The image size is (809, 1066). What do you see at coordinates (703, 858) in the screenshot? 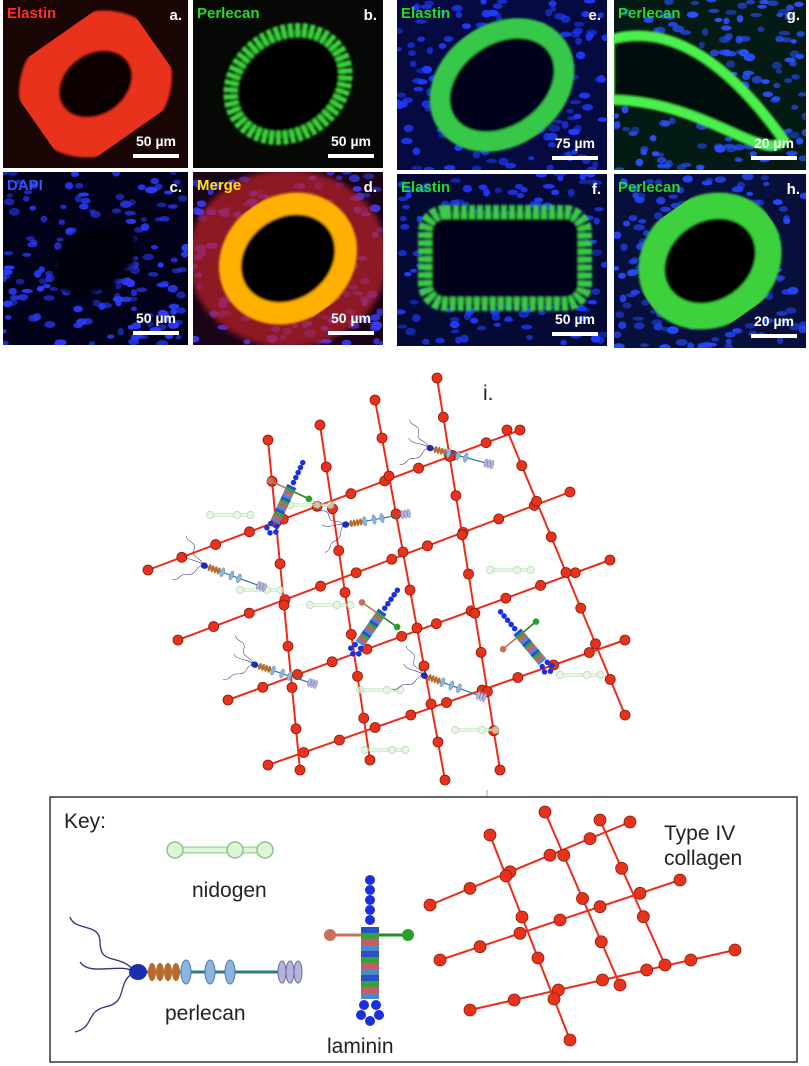
I see `key-collagen: collagen` at bounding box center [703, 858].